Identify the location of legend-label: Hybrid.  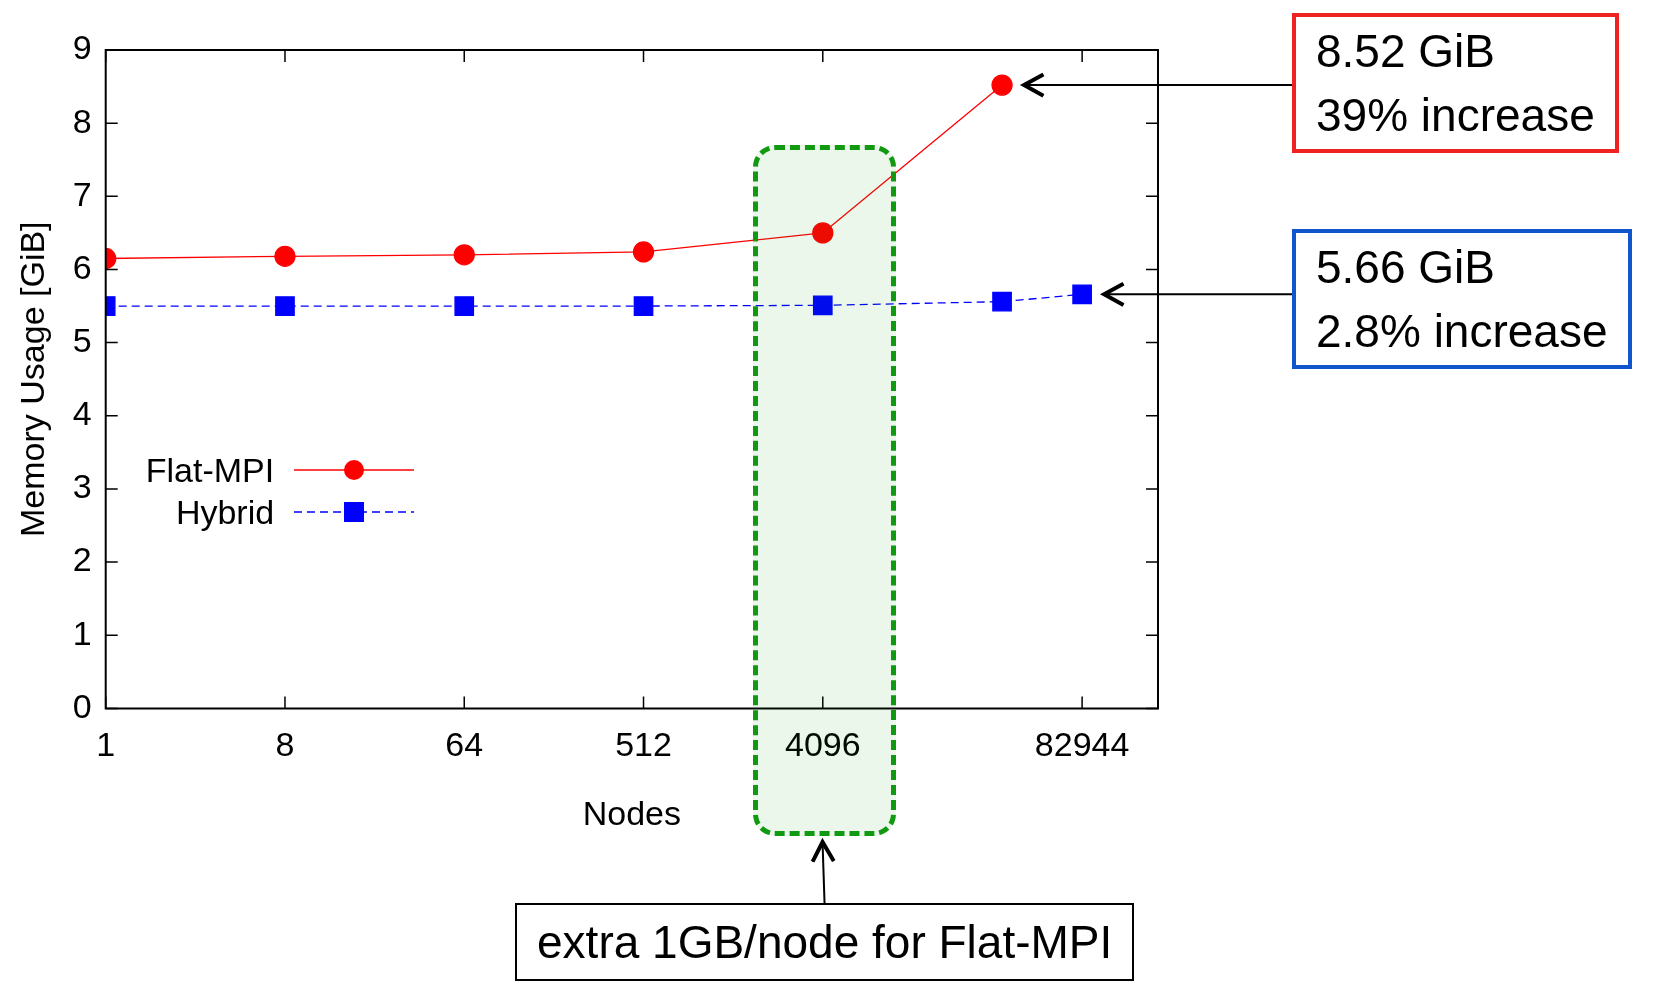
(225, 512).